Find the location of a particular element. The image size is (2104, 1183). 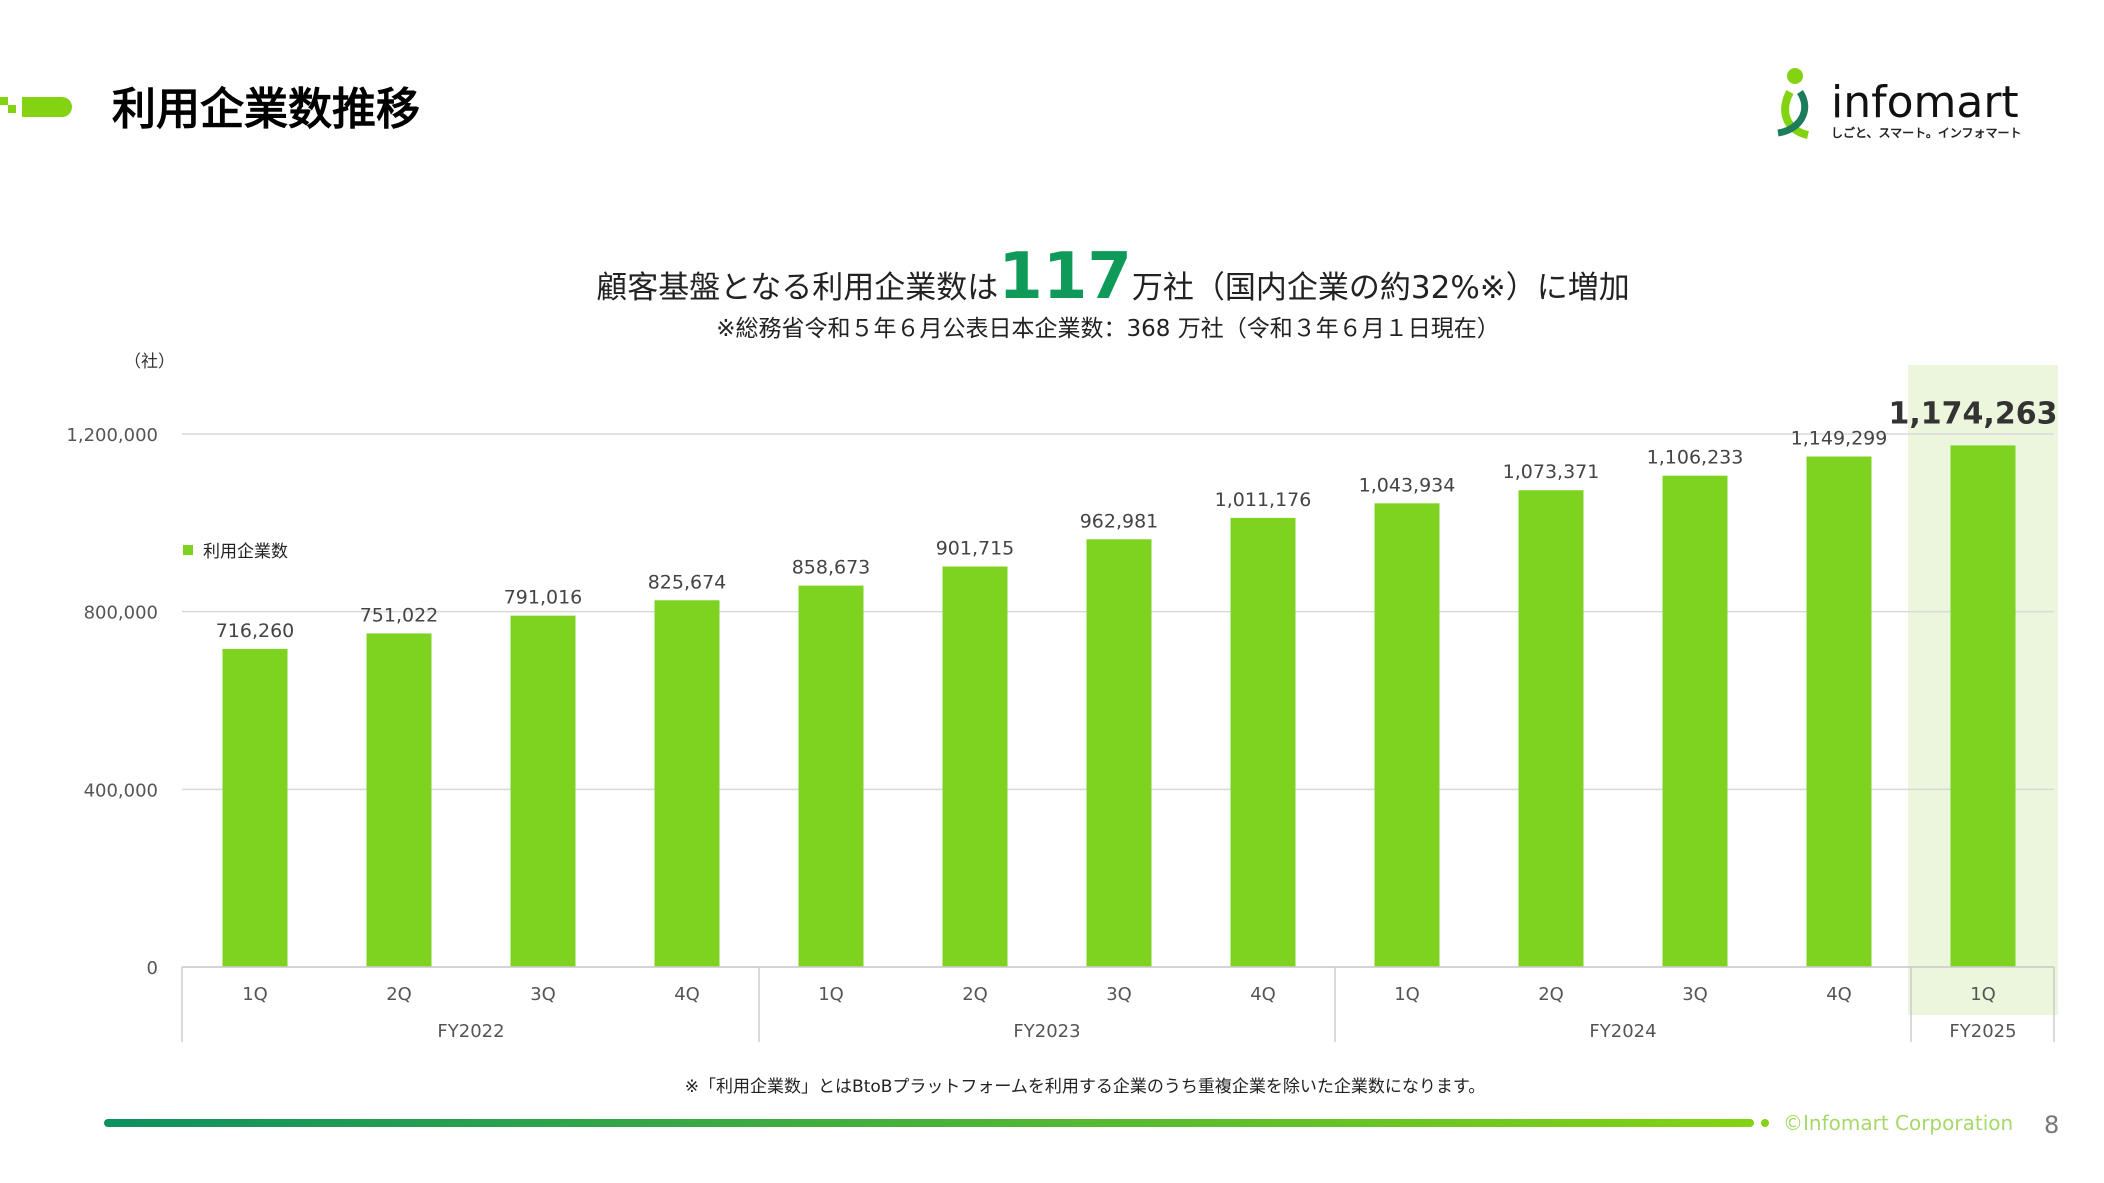

data-label: 858,673 is located at coordinates (831, 568).